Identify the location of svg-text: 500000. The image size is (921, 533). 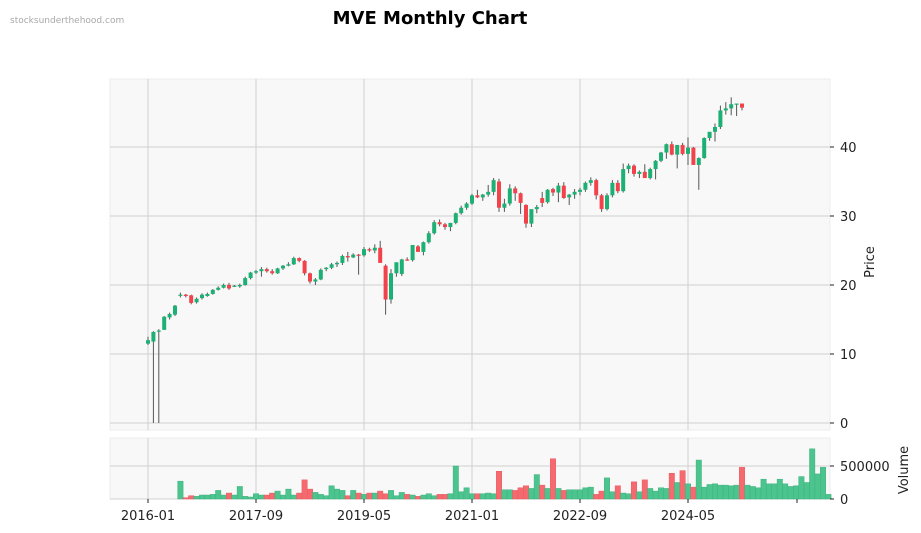
(865, 467).